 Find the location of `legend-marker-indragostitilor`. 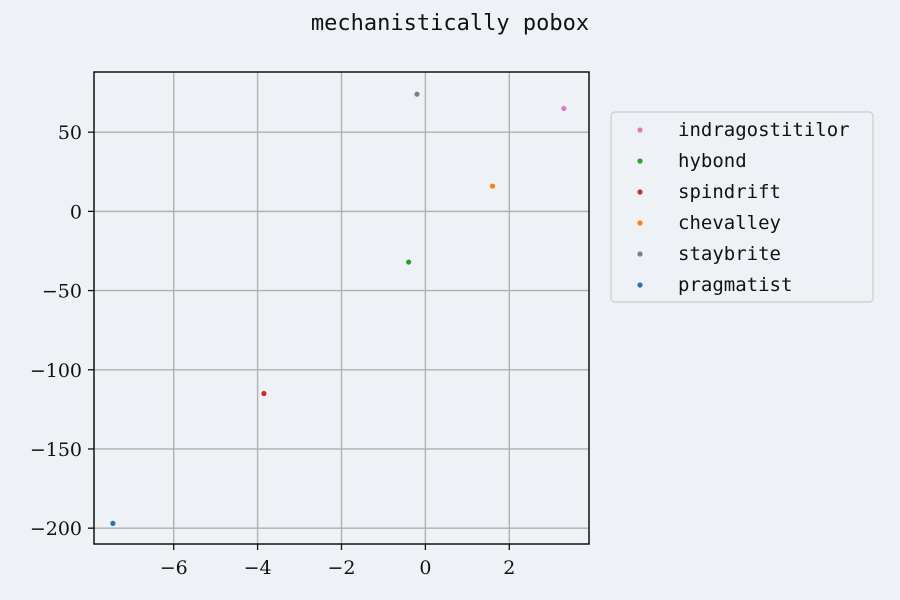

legend-marker-indragostitilor is located at coordinates (640, 130).